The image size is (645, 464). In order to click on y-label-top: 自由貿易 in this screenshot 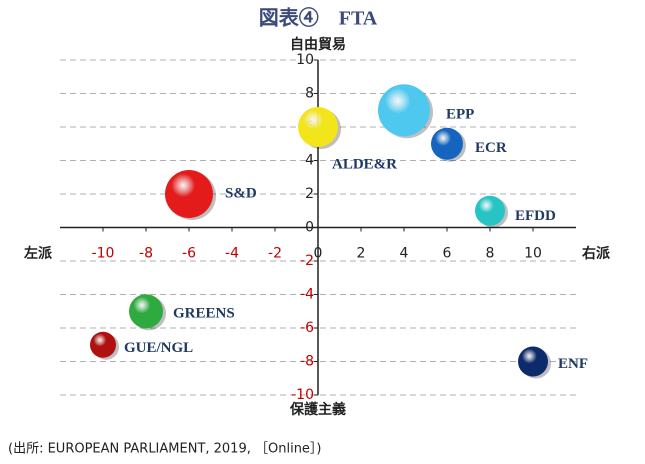, I will do `click(318, 44)`.